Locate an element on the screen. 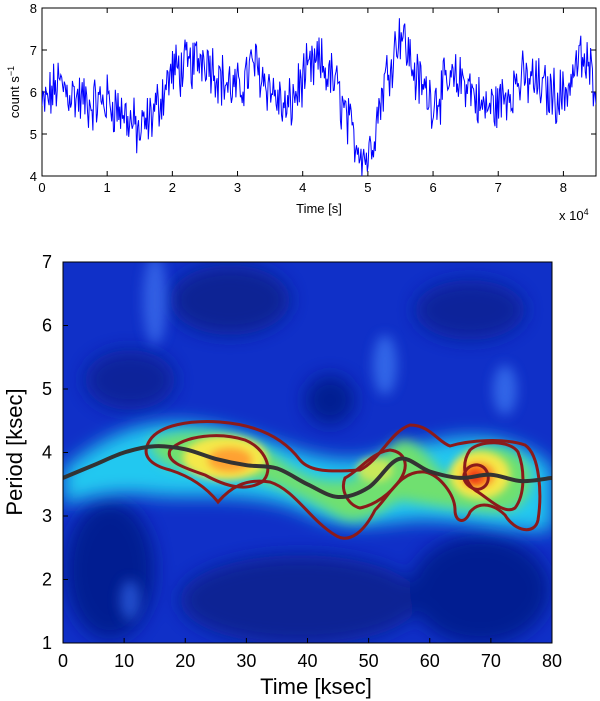  x-tick-label: 50 is located at coordinates (369, 661).